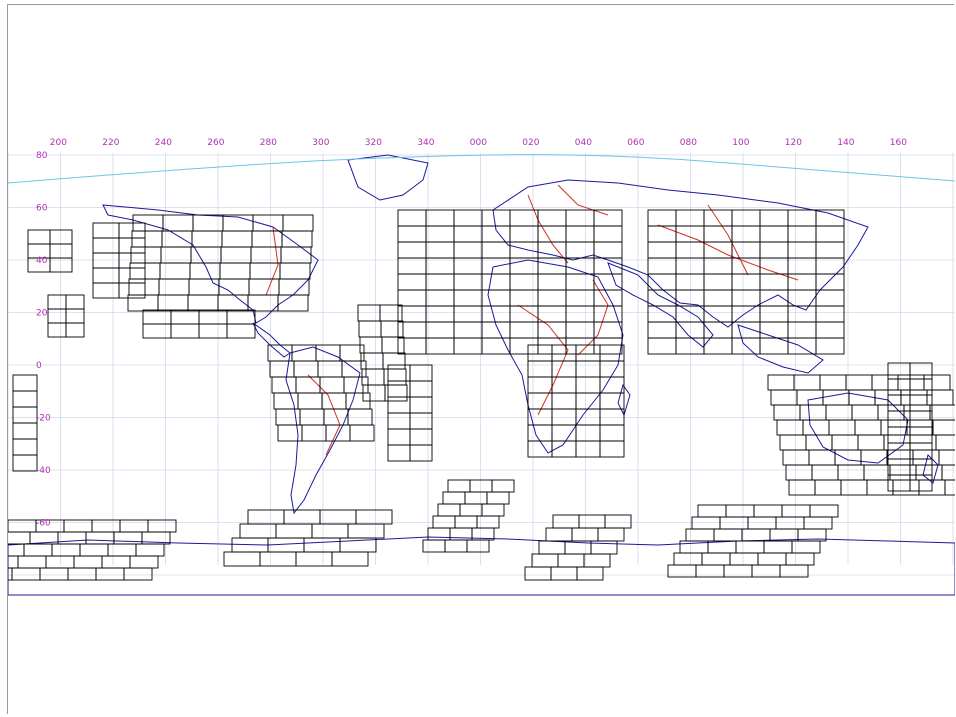 The image size is (956, 717). I want to click on region-europe-africa, so click(510, 282).